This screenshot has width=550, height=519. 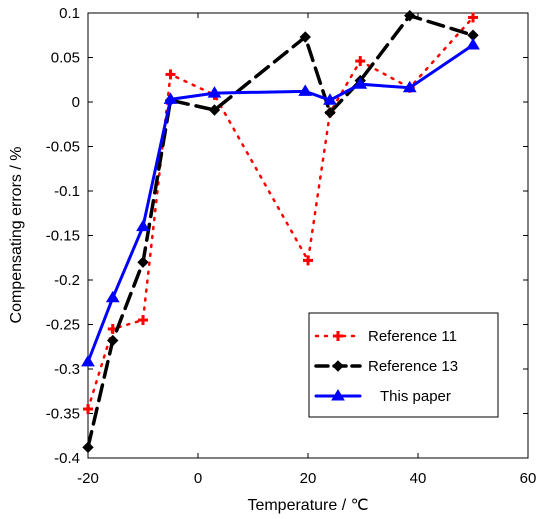 What do you see at coordinates (63, 147) in the screenshot?
I see `y-tick-label: -0.05` at bounding box center [63, 147].